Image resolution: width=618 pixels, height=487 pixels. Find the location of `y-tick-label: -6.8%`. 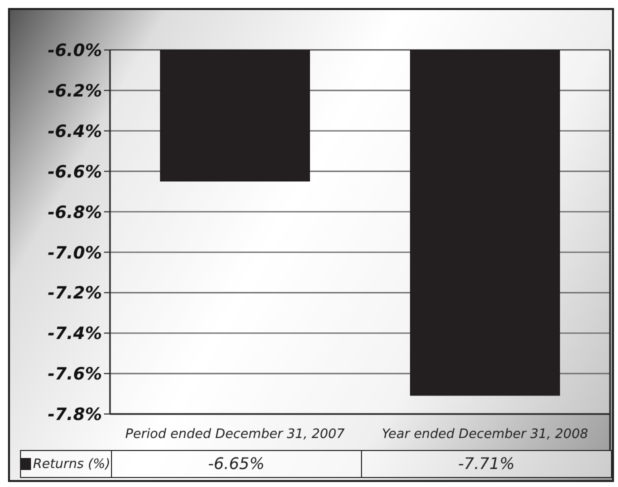

y-tick-label: -6.8% is located at coordinates (75, 212).